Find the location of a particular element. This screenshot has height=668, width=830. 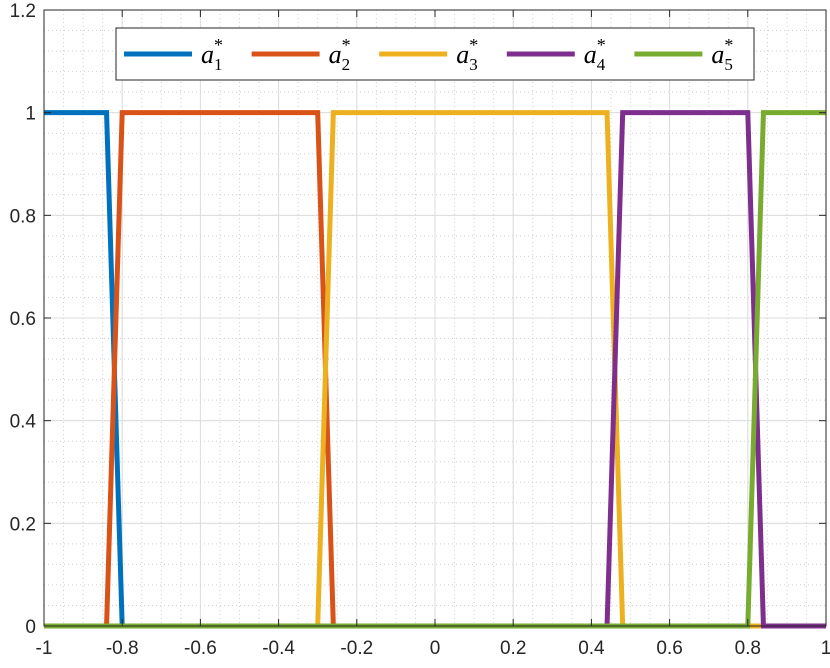

y-tick-label: 0.2 is located at coordinates (23, 524).